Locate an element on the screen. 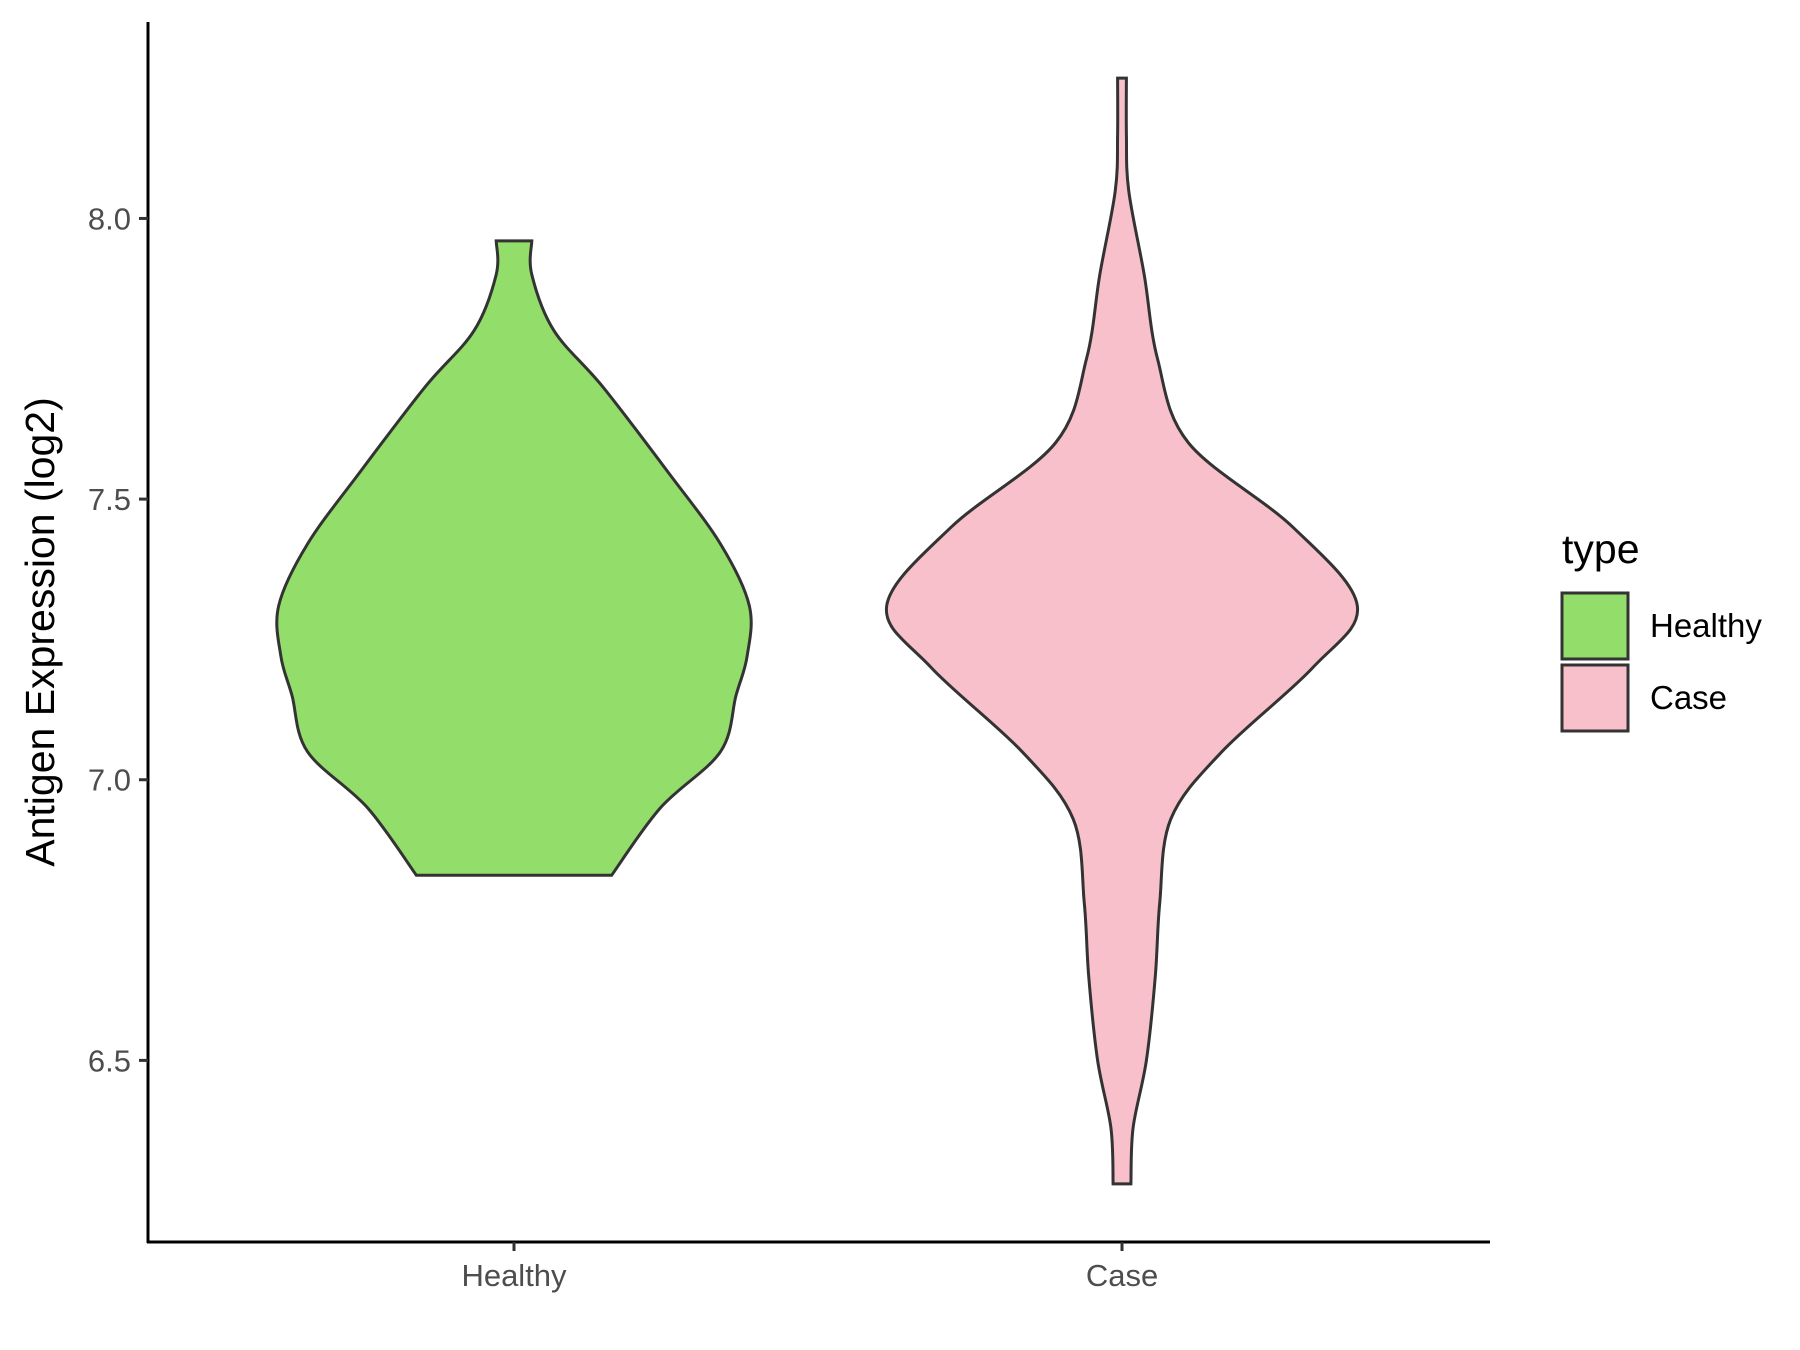 The image size is (1800, 1350). x-tick-label-case: Case is located at coordinates (1122, 1275).